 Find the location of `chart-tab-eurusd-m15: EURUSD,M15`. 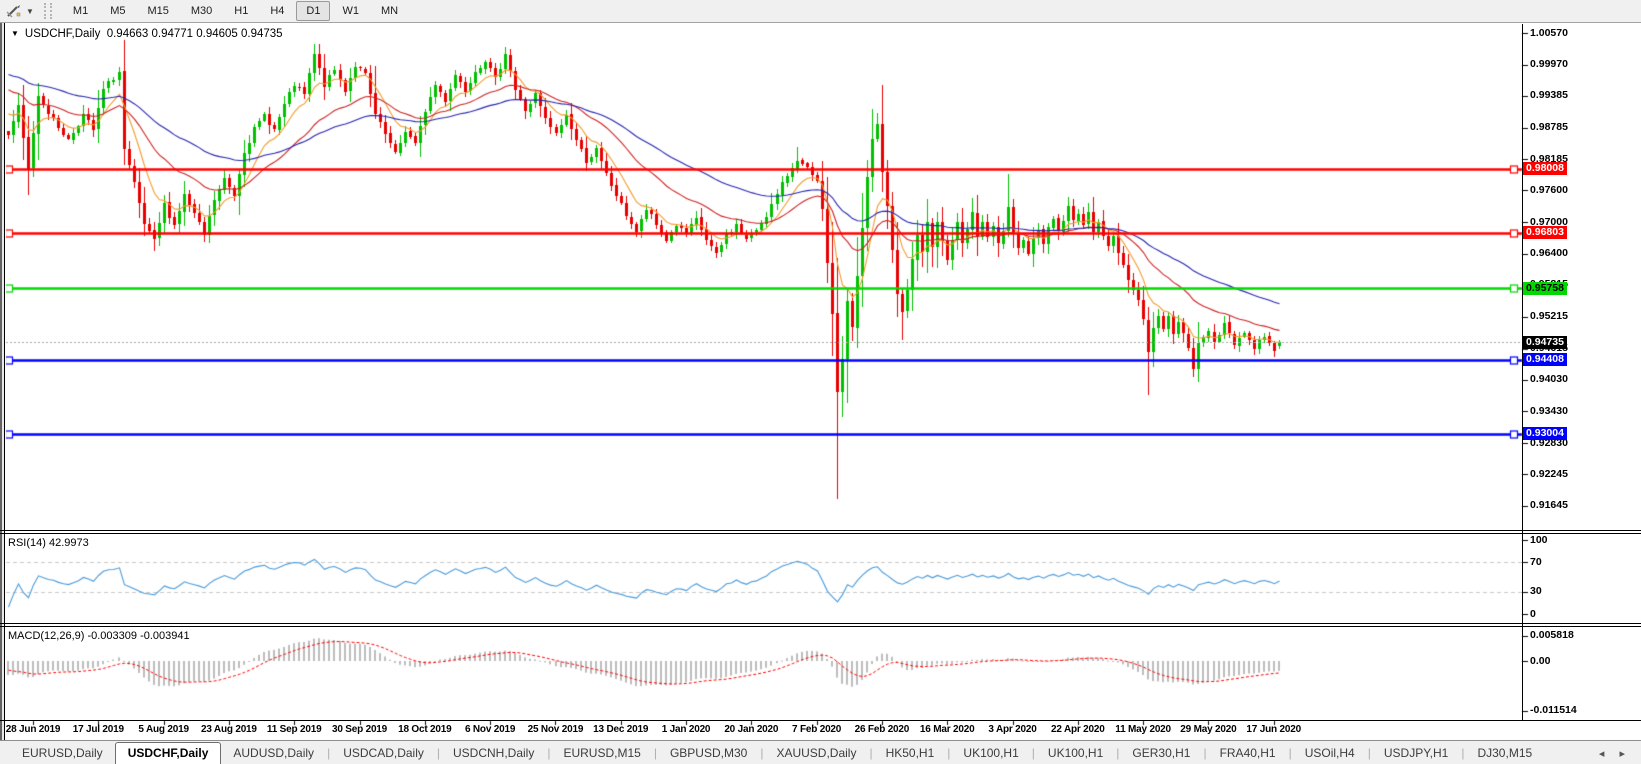

chart-tab-eurusd-m15: EURUSD,M15 is located at coordinates (602, 753).